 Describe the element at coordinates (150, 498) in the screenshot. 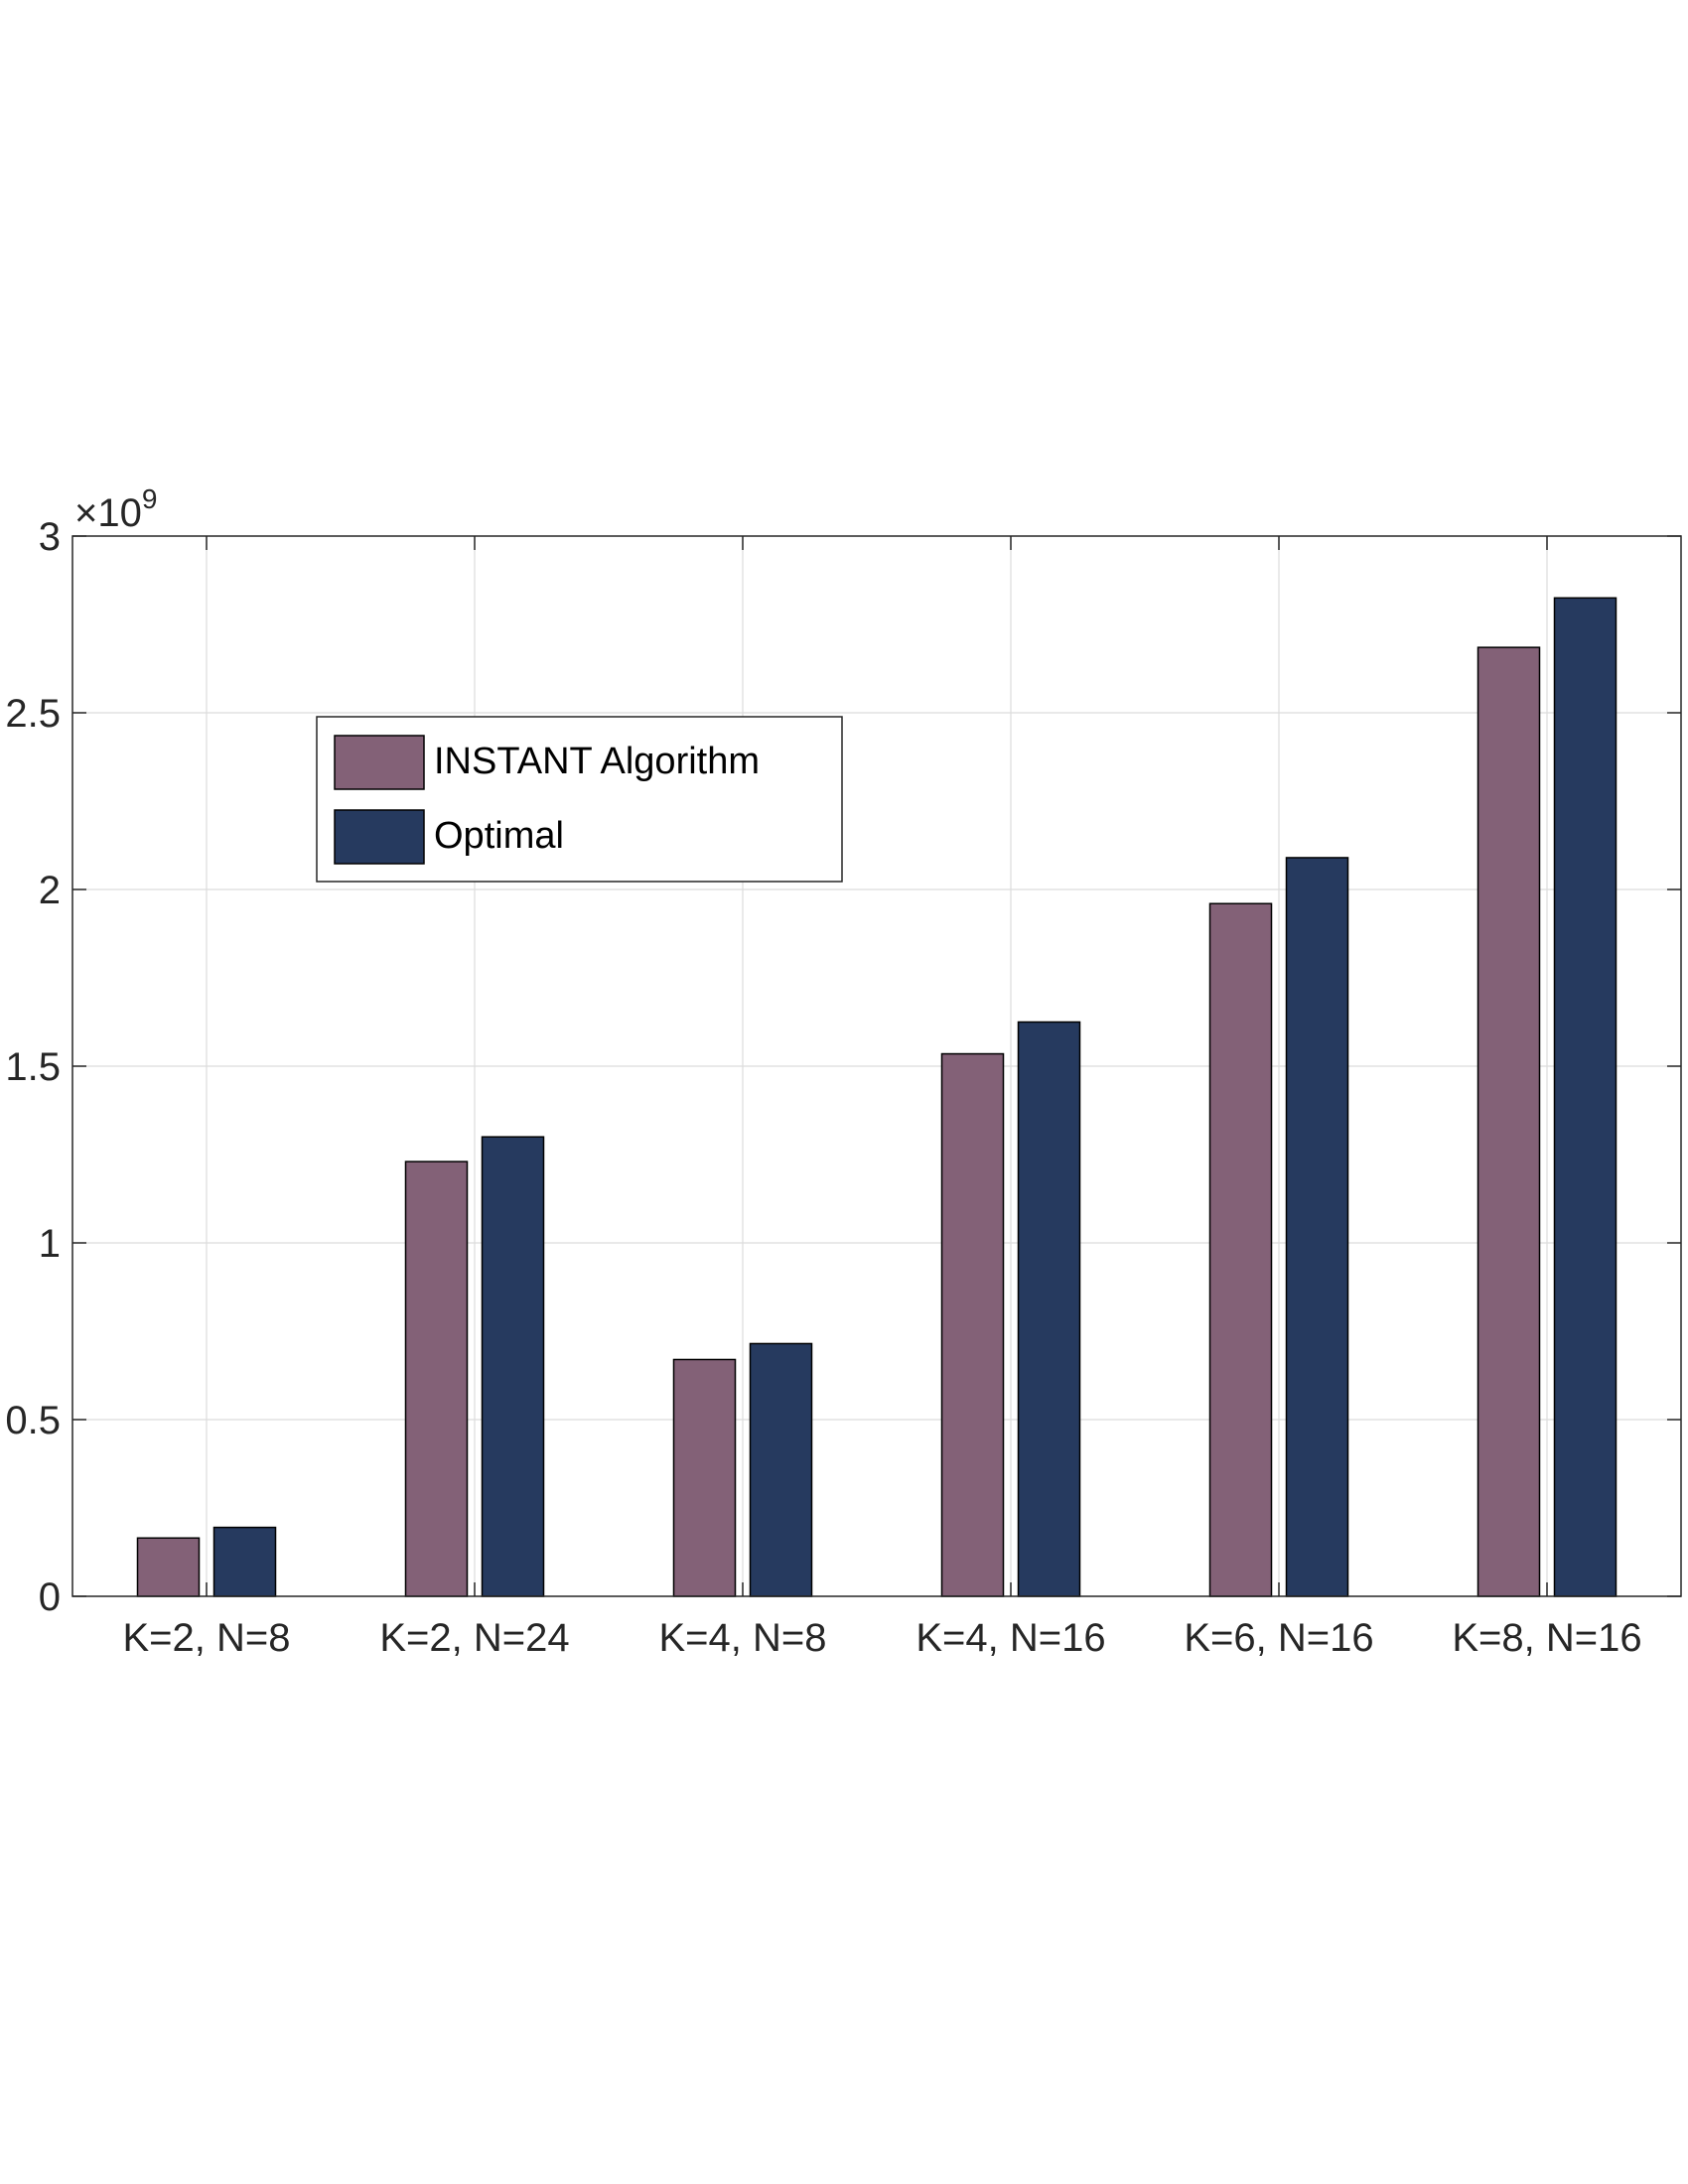

I see `y-multiplier-exponent: 9` at that location.